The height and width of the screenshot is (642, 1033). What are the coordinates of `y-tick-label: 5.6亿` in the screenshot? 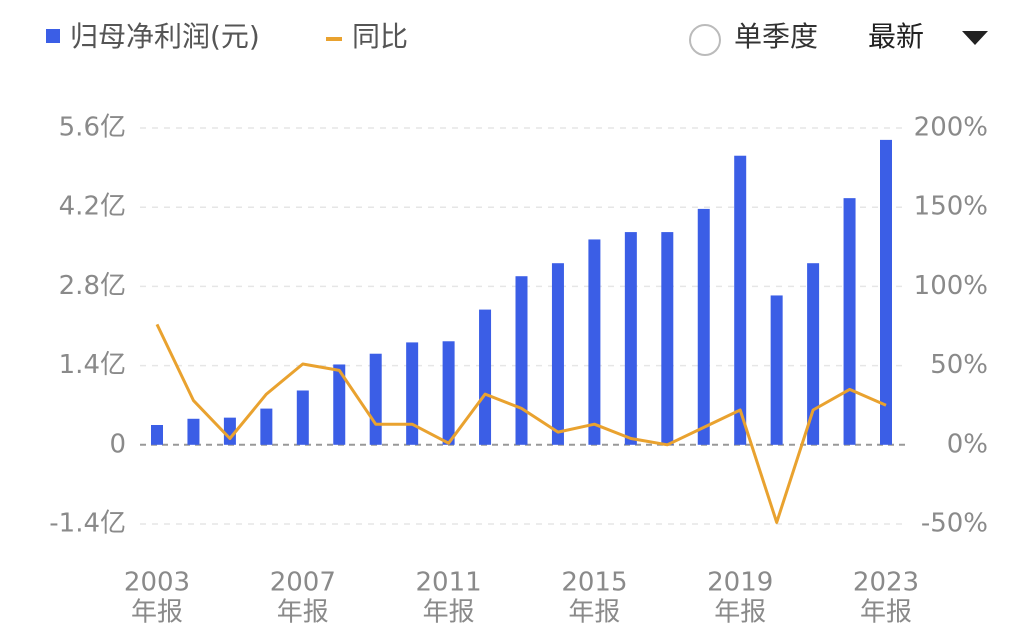 It's located at (92, 128).